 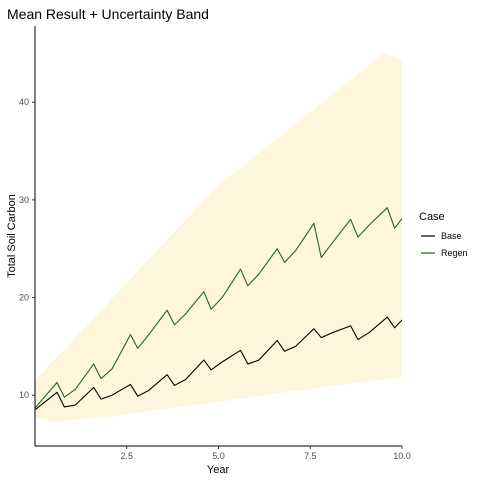 What do you see at coordinates (24, 102) in the screenshot?
I see `y-tick-label: 40` at bounding box center [24, 102].